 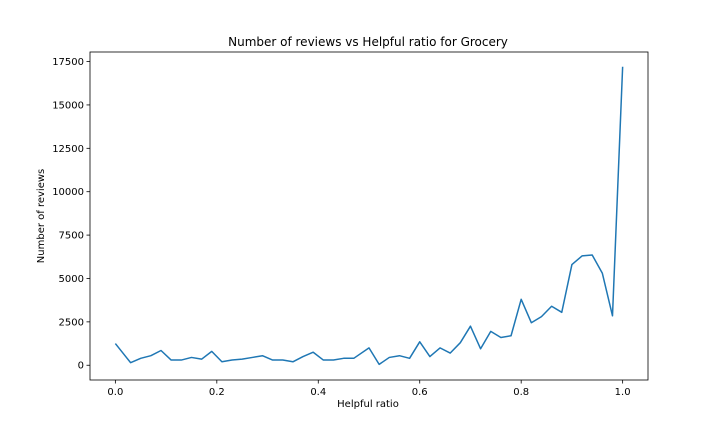 What do you see at coordinates (68, 149) in the screenshot?
I see `y-tick-label: 12500` at bounding box center [68, 149].